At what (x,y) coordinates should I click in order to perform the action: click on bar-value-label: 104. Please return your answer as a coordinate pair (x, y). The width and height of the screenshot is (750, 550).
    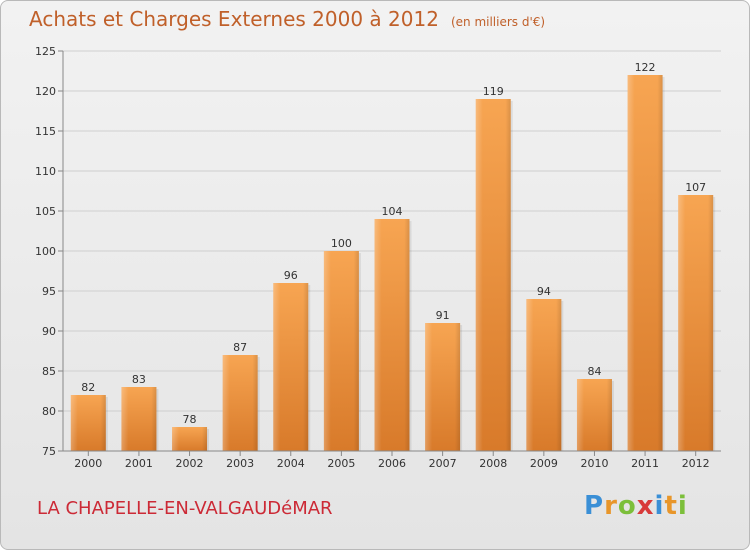
    Looking at the image, I should click on (392, 211).